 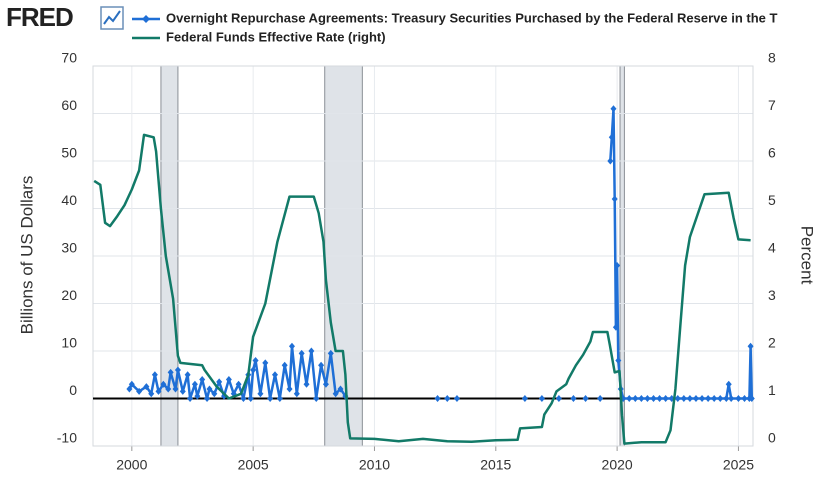 I want to click on y-tick-label: 70, so click(x=69, y=58).